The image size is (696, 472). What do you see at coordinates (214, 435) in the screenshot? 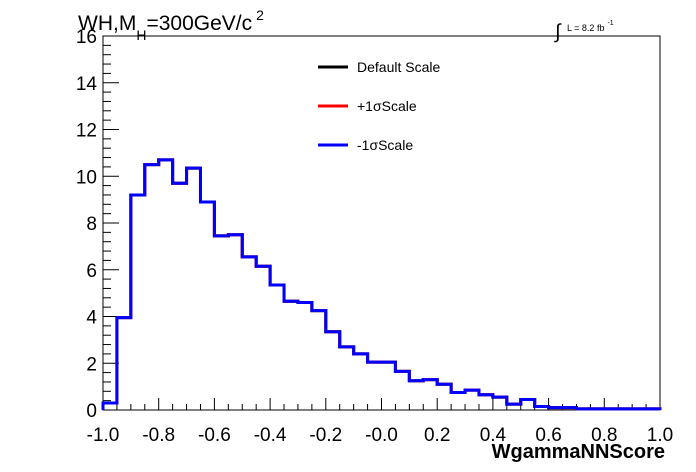
I see `x-tick-label: -0.6` at bounding box center [214, 435].